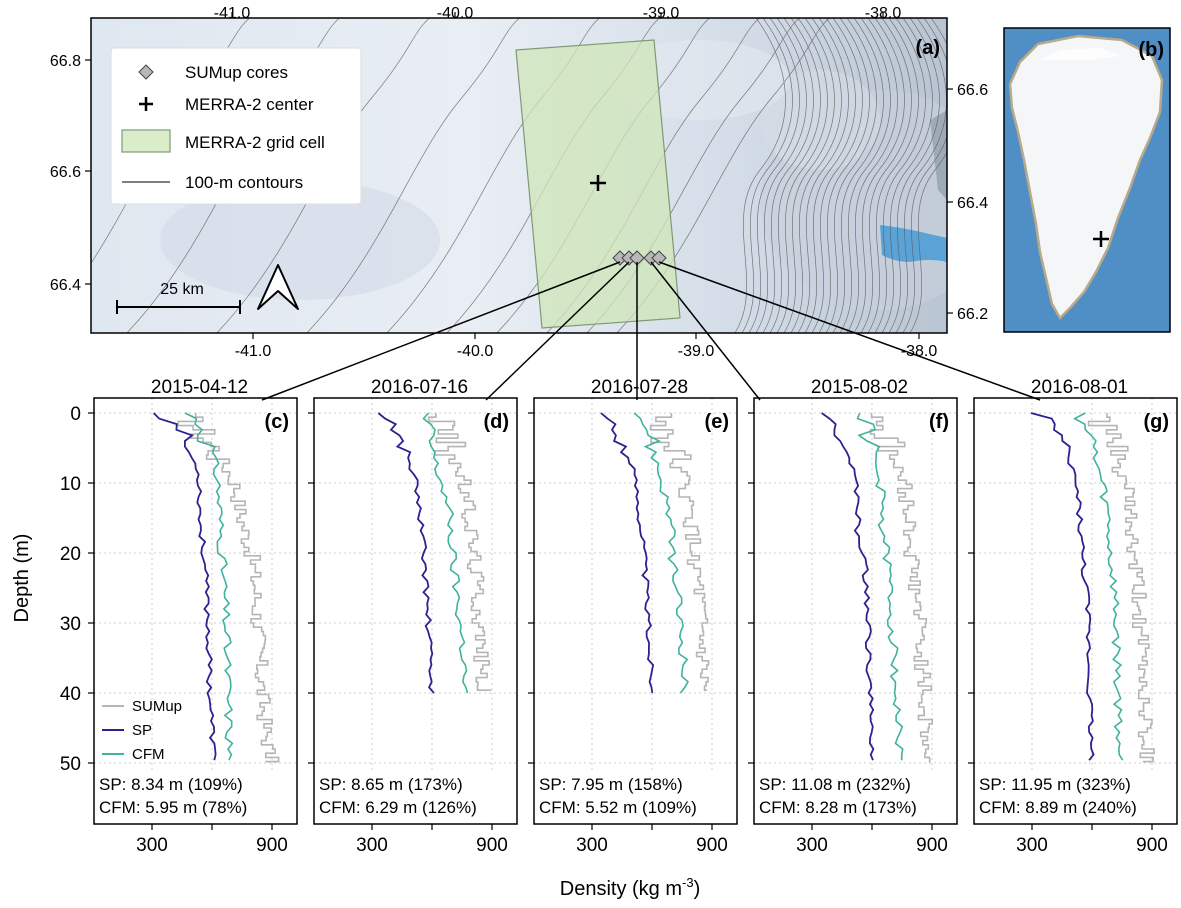  I want to click on cfm-annotation: CFM: 5.95 m (78%), so click(173, 807).